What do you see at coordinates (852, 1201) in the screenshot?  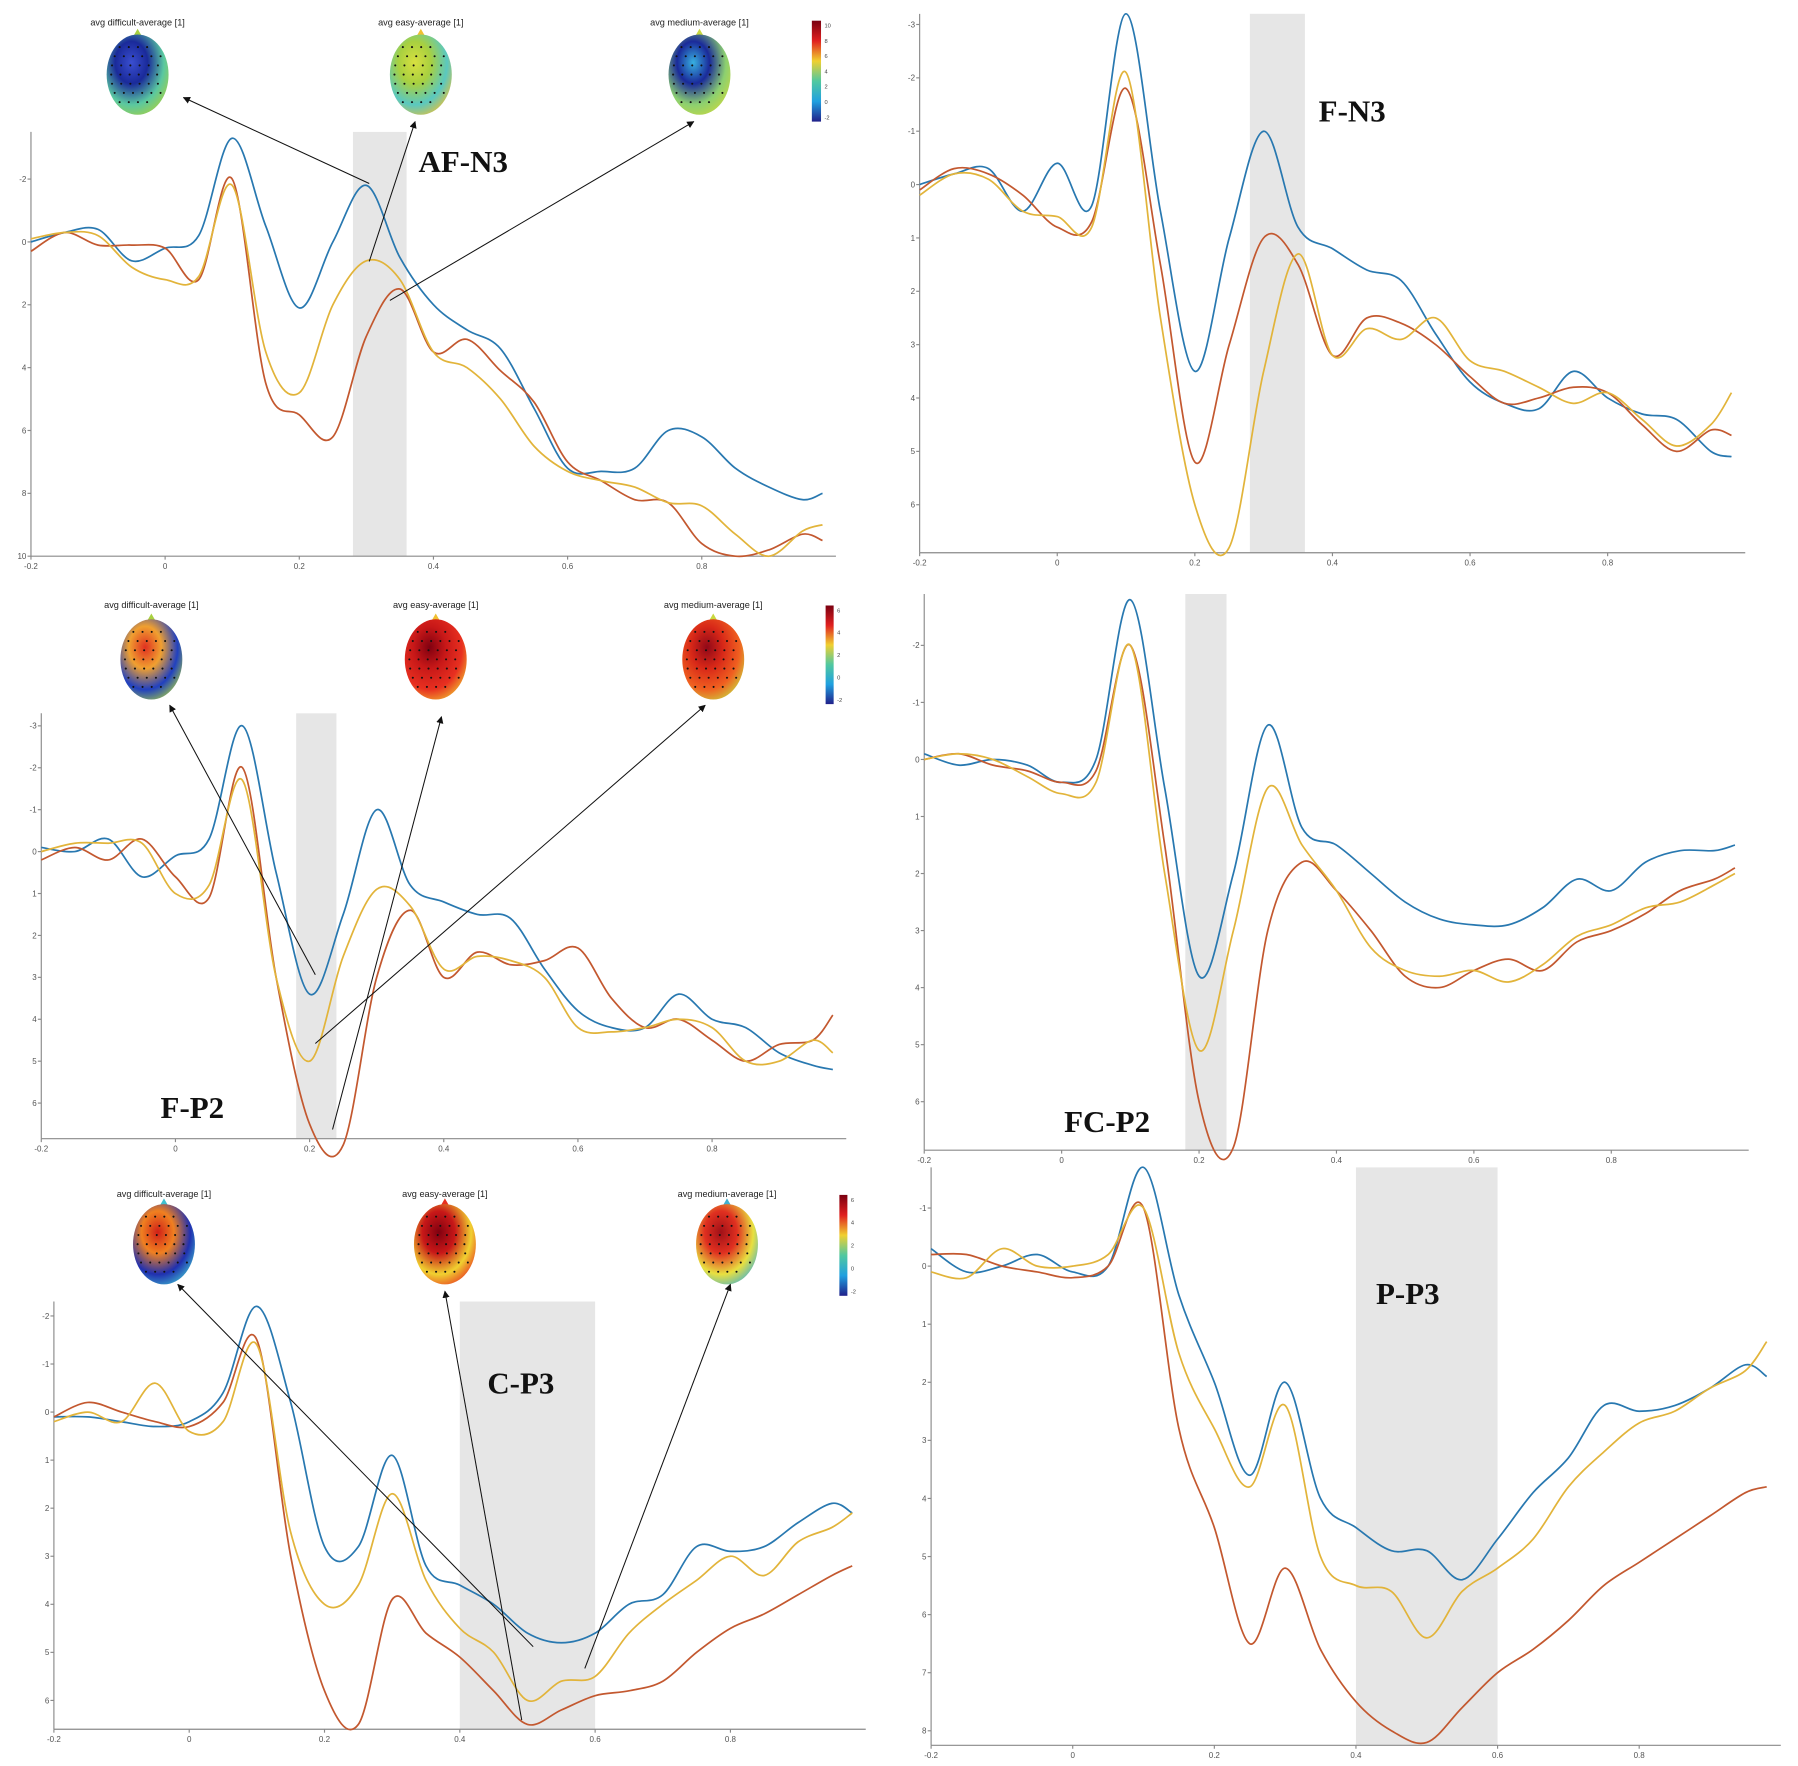 I see `colorbar-tick-label: 6` at bounding box center [852, 1201].